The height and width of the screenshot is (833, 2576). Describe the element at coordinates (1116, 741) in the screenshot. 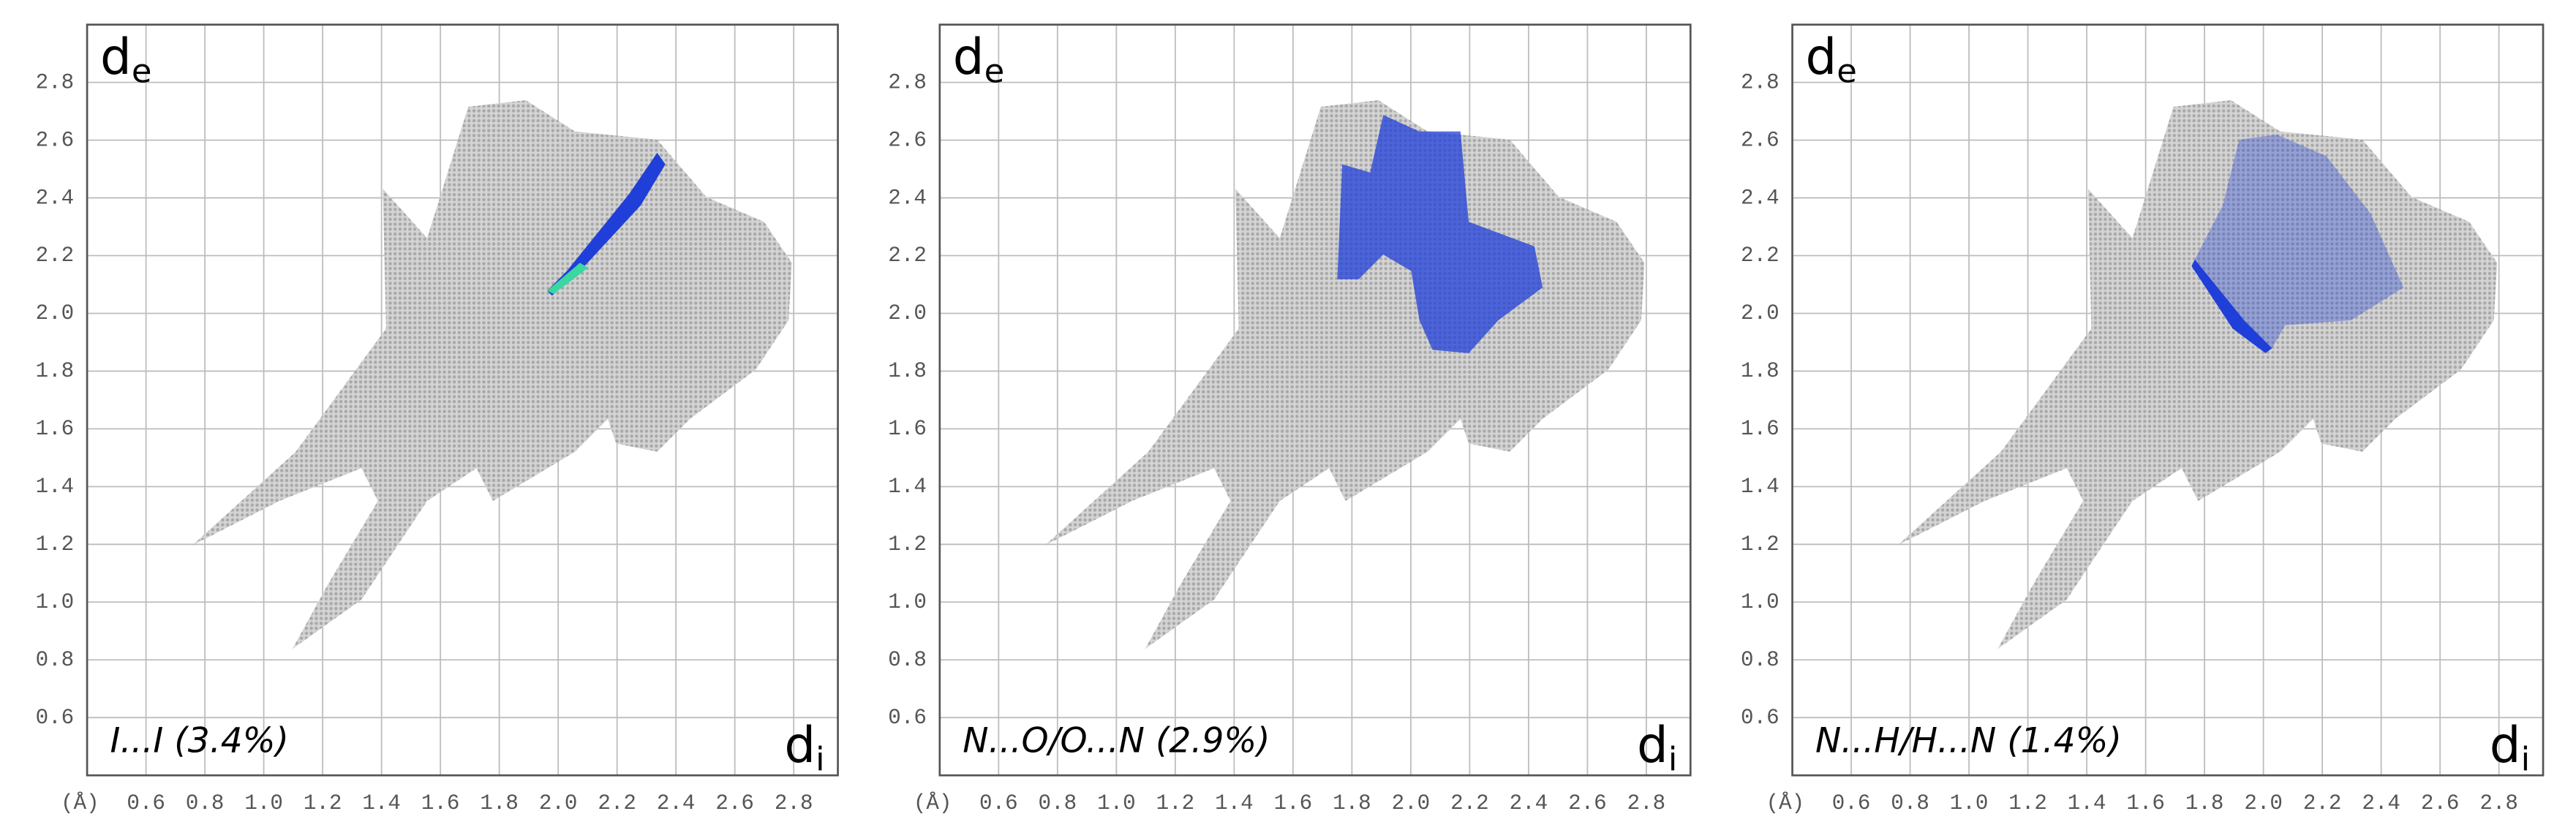

I see `annotation: N...O/O...N (2.9%)` at that location.